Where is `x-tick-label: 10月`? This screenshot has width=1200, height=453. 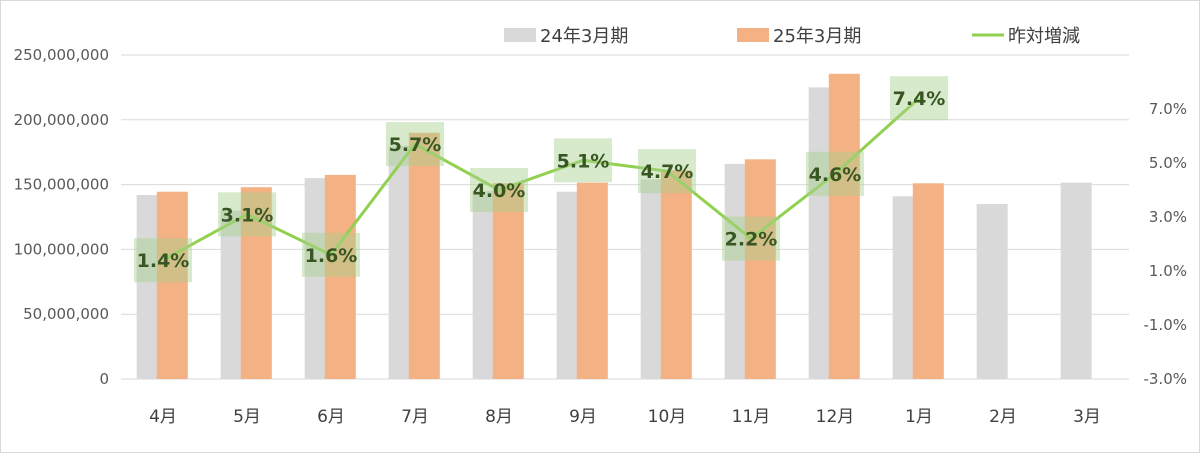 x-tick-label: 10月 is located at coordinates (667, 417).